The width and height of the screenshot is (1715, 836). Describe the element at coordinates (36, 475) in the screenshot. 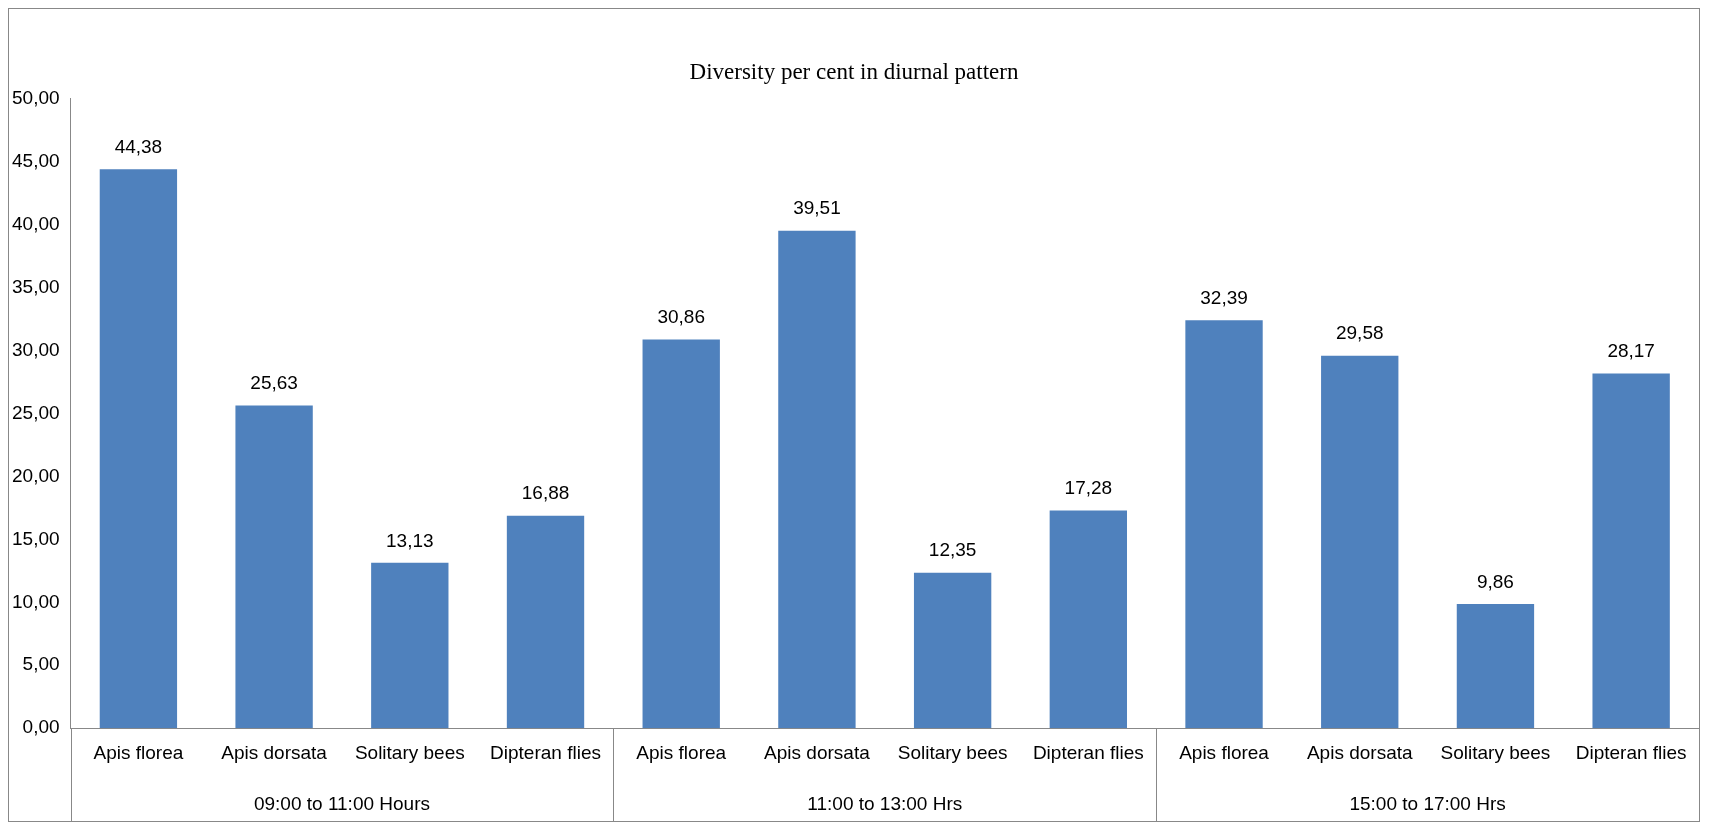

I see `y-tick-label: 20,00` at that location.